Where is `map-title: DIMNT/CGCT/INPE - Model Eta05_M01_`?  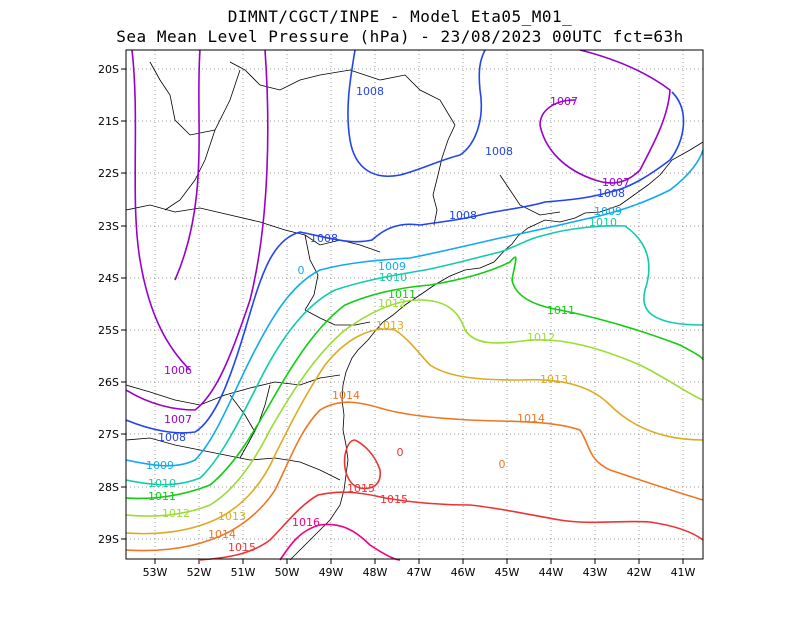
map-title: DIMNT/CGCT/INPE - Model Eta05_M01_ is located at coordinates (400, 16).